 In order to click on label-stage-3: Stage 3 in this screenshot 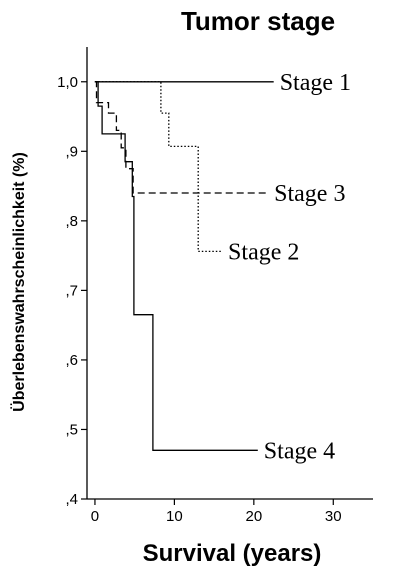, I will do `click(309, 194)`.